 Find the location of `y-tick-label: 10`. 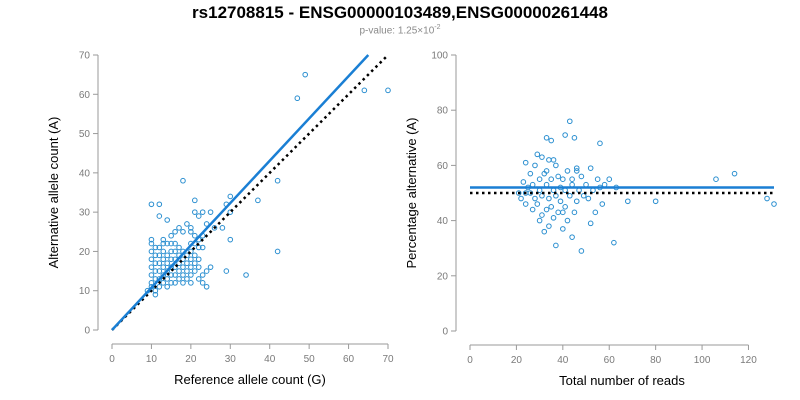

y-tick-label: 10 is located at coordinates (85, 291).